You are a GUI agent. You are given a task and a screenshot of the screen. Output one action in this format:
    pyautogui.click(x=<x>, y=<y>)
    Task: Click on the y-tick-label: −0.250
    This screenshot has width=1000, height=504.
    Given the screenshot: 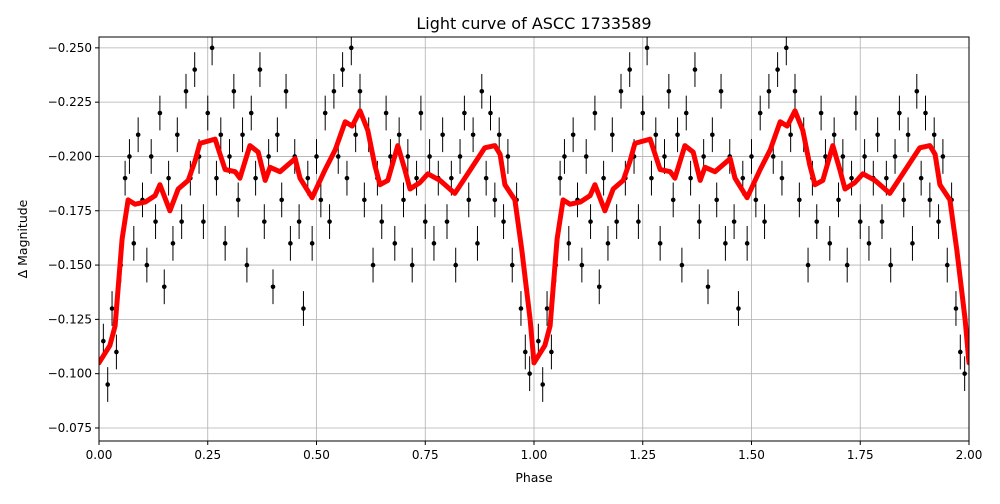 What is the action you would take?
    pyautogui.click(x=70, y=48)
    